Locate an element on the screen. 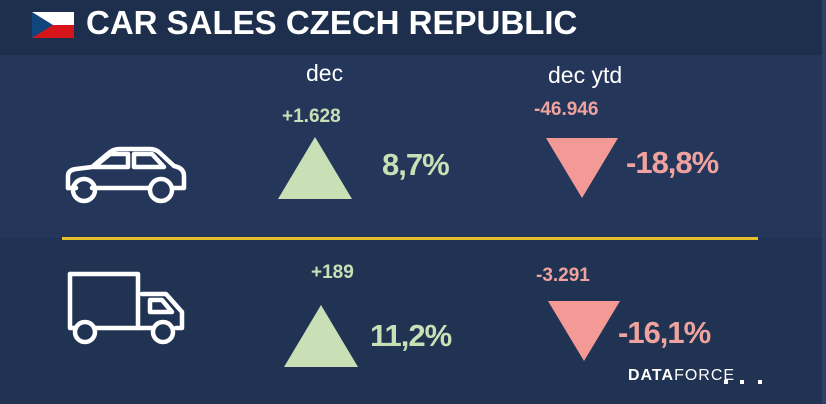 The image size is (826, 404). truck-month-delta: +189 is located at coordinates (332, 272).